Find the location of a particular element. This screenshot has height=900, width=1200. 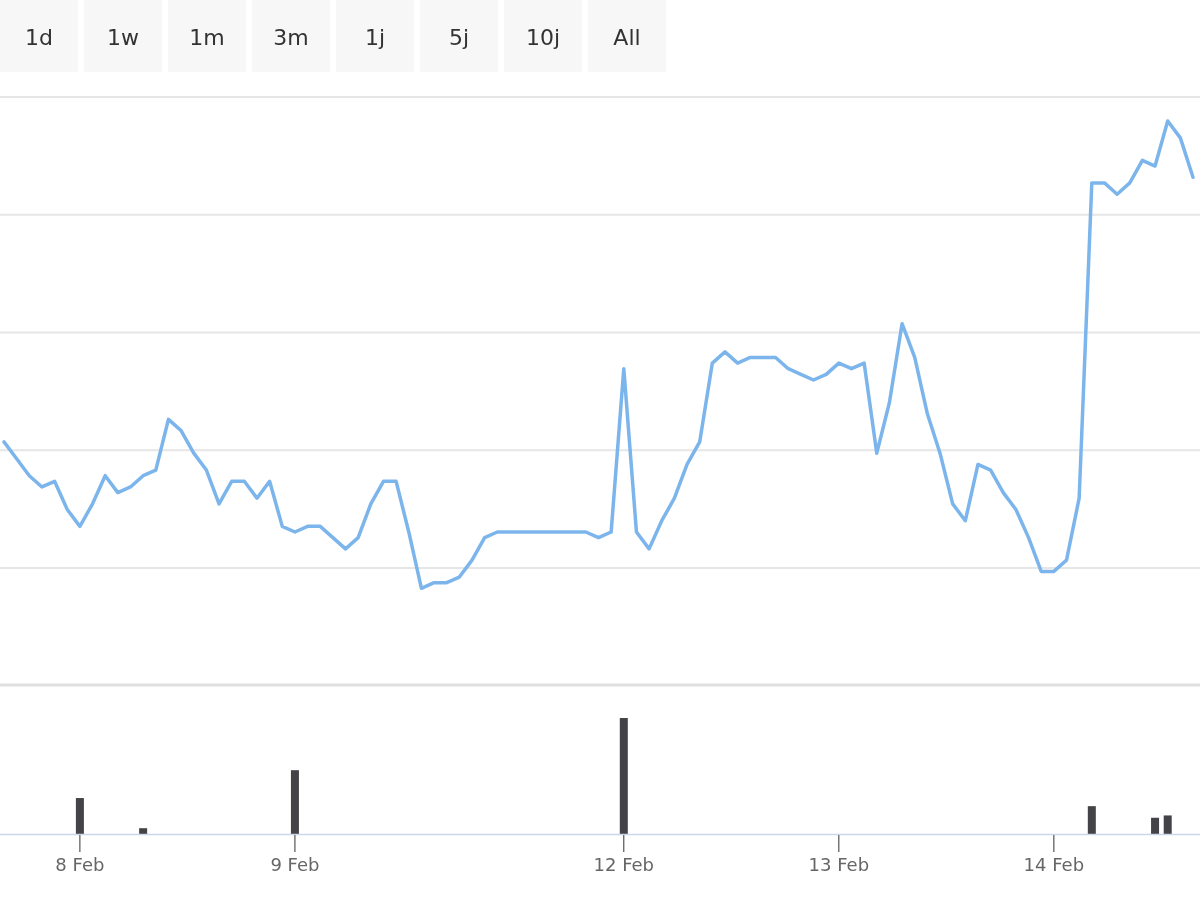

text: 1j is located at coordinates (375, 37).